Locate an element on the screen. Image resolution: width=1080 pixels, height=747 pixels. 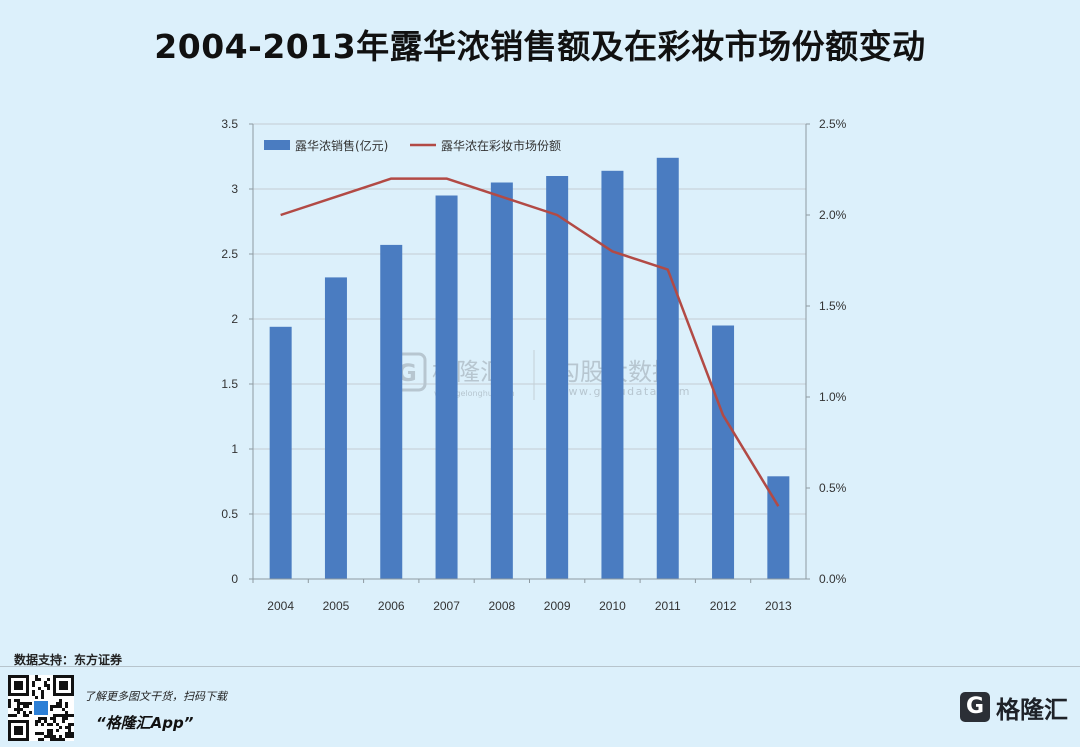
y-right-tick-label: 1.5% is located at coordinates (833, 306).